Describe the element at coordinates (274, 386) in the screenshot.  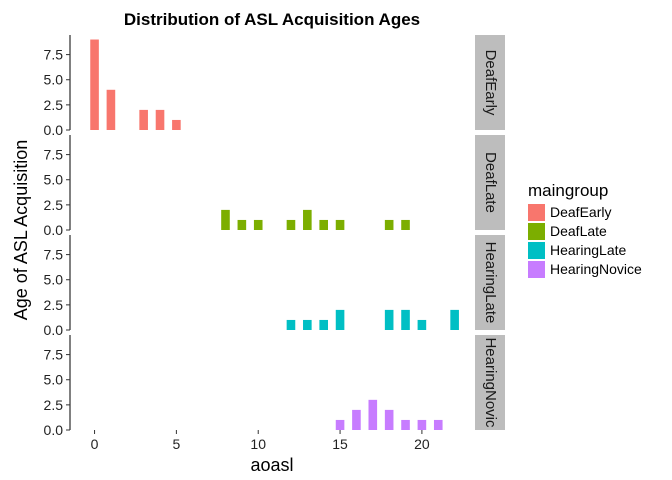
I see `facet-panel-HearingNovice: 0.0 2.5 5.0 7.5 HearingNovic` at that location.